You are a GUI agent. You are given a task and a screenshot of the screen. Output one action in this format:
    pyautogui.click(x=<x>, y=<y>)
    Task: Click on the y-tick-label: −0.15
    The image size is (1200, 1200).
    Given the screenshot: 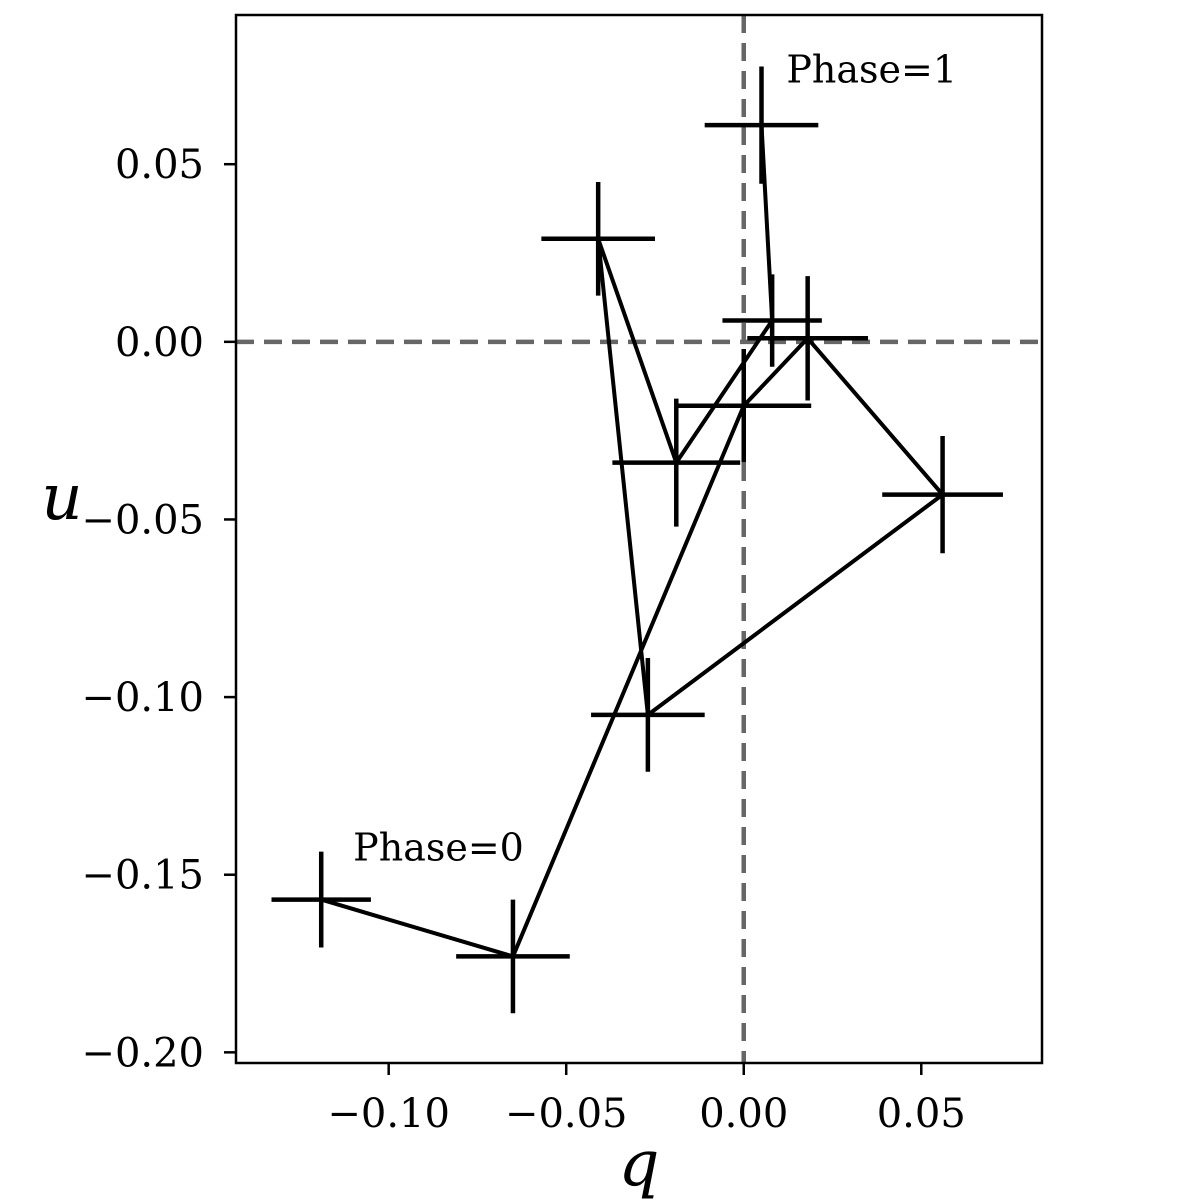 What is the action you would take?
    pyautogui.click(x=142, y=876)
    